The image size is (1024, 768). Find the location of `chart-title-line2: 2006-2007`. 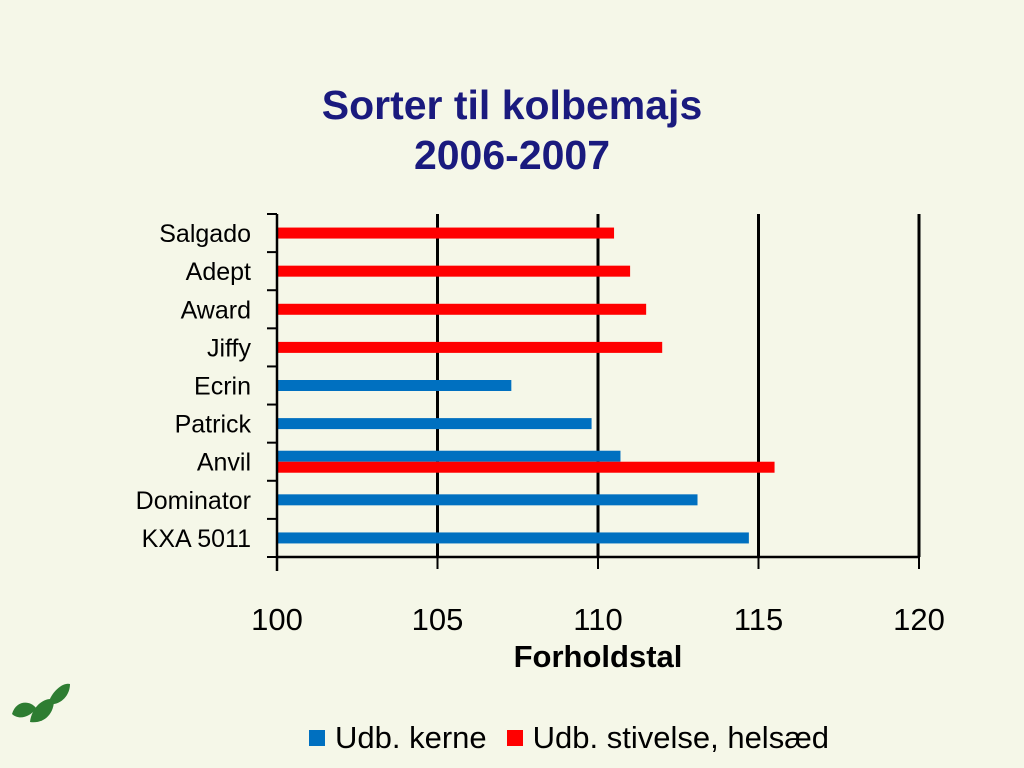

chart-title-line2: 2006-2007 is located at coordinates (512, 155).